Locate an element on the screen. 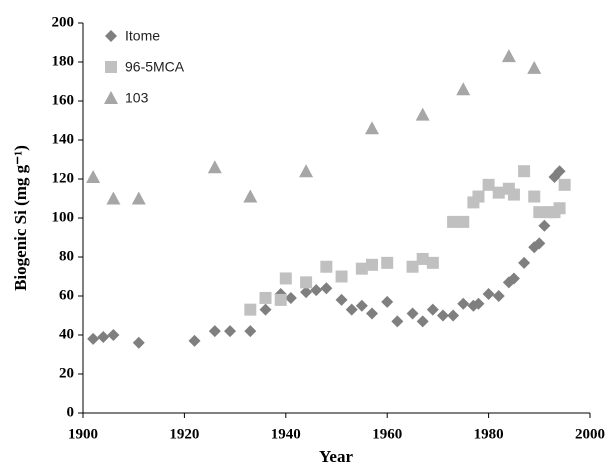 This screenshot has height=470, width=610. y-tick-label: 80 is located at coordinates (66, 256).